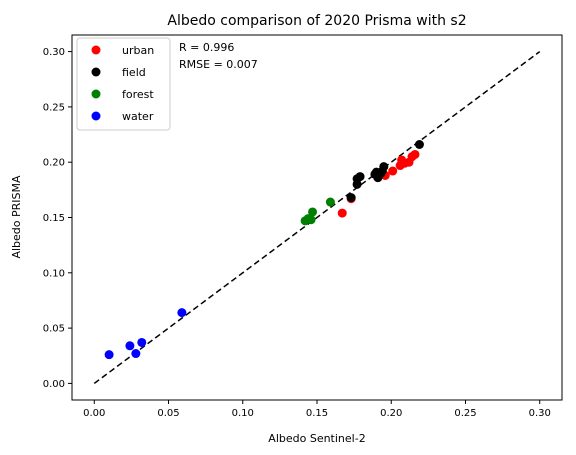 This screenshot has height=455, width=576. I want to click on x-axis-ticks: 0.00 0.05 0.10 0.15 0.20 0.25 0.30, so click(317, 409).